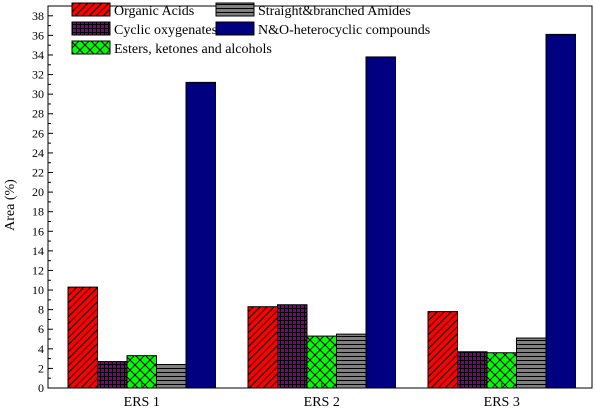 The width and height of the screenshot is (595, 414). I want to click on y-tick-label: 4, so click(41, 349).